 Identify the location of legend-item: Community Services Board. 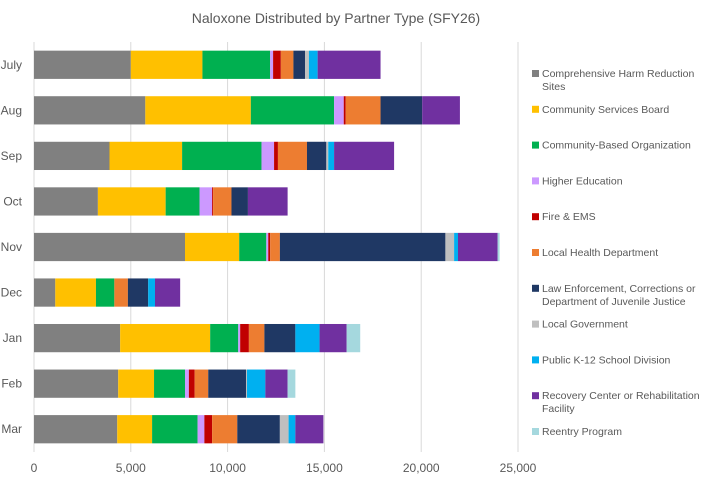
(600, 110).